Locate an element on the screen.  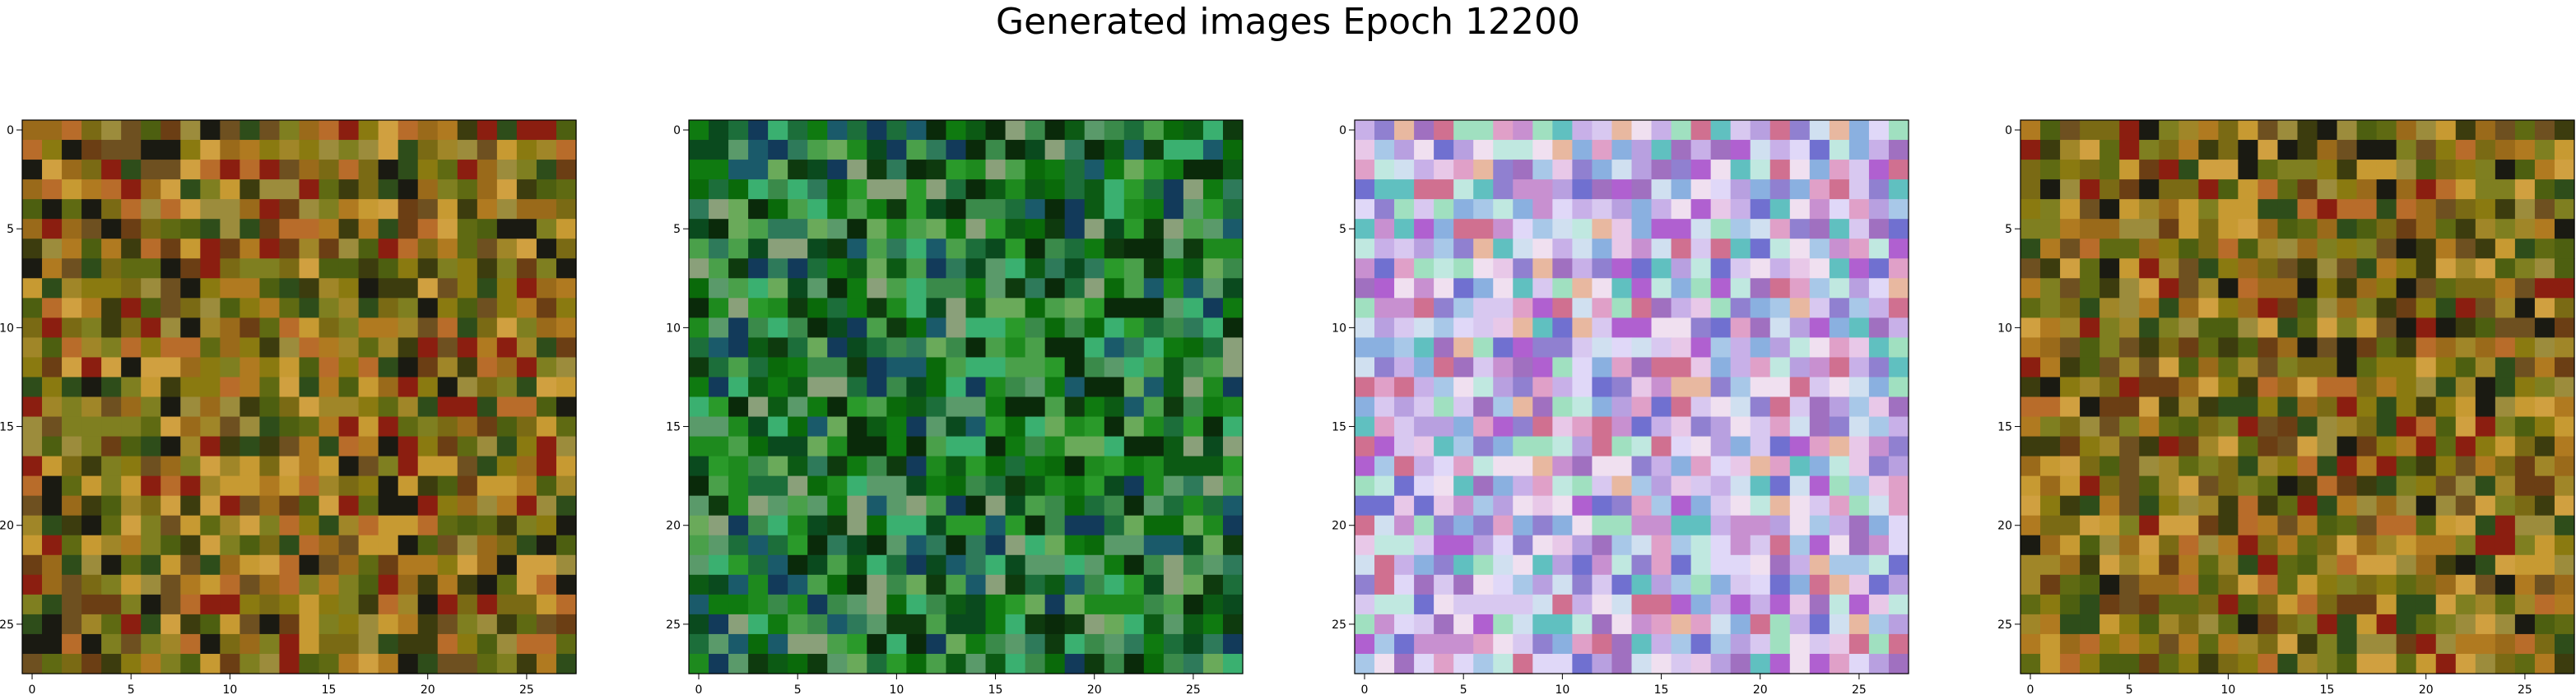
x-tick-label: 25 is located at coordinates (526, 689).